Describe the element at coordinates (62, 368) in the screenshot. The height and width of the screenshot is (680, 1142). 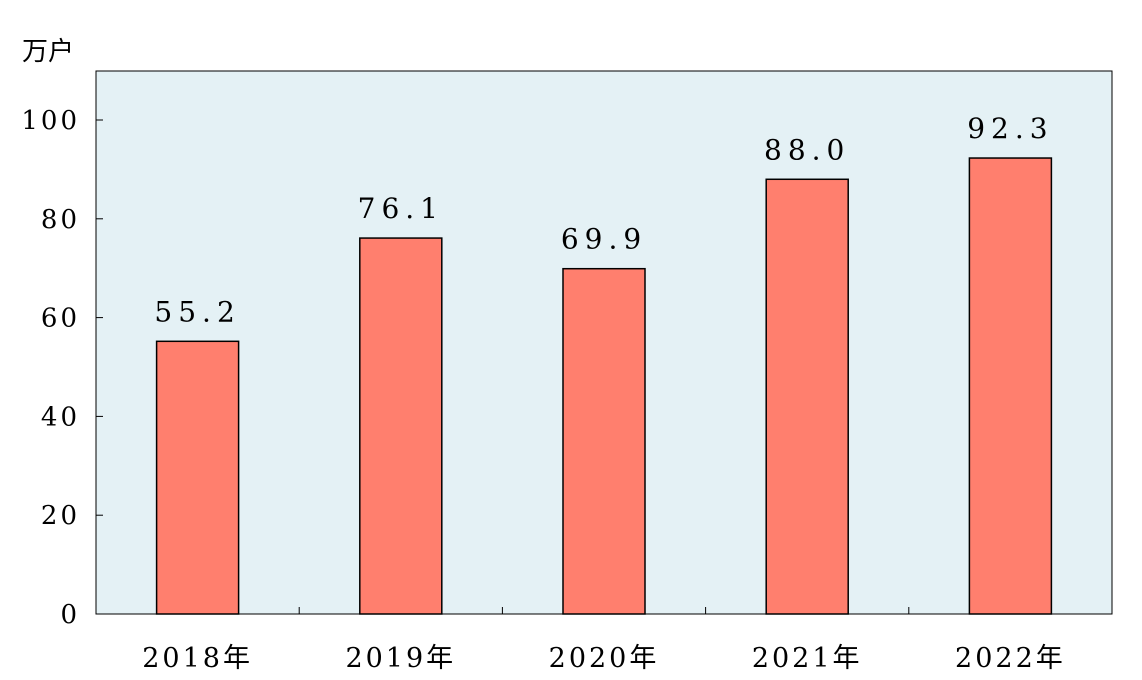
I see `y-axis-ticks: 0 20 40 60 80 100` at that location.